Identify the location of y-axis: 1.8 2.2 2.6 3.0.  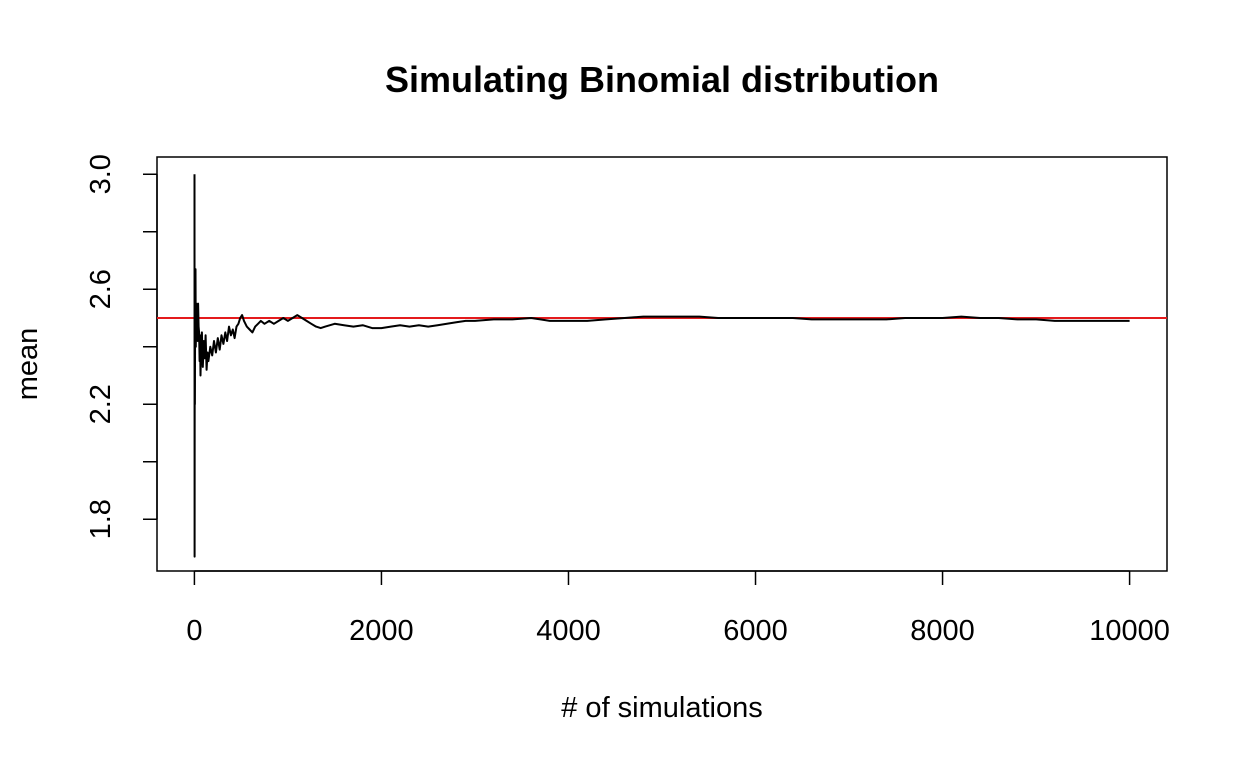
(121, 346).